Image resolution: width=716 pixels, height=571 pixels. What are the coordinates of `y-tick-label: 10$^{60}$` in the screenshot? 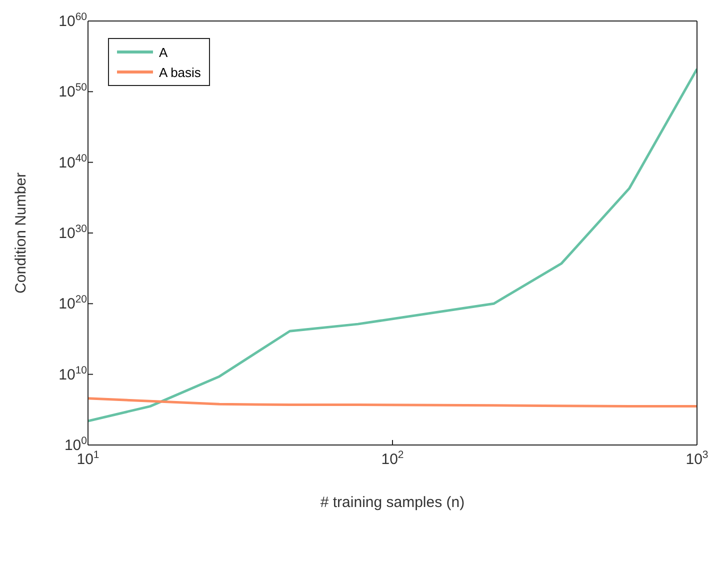 It's located at (73, 20).